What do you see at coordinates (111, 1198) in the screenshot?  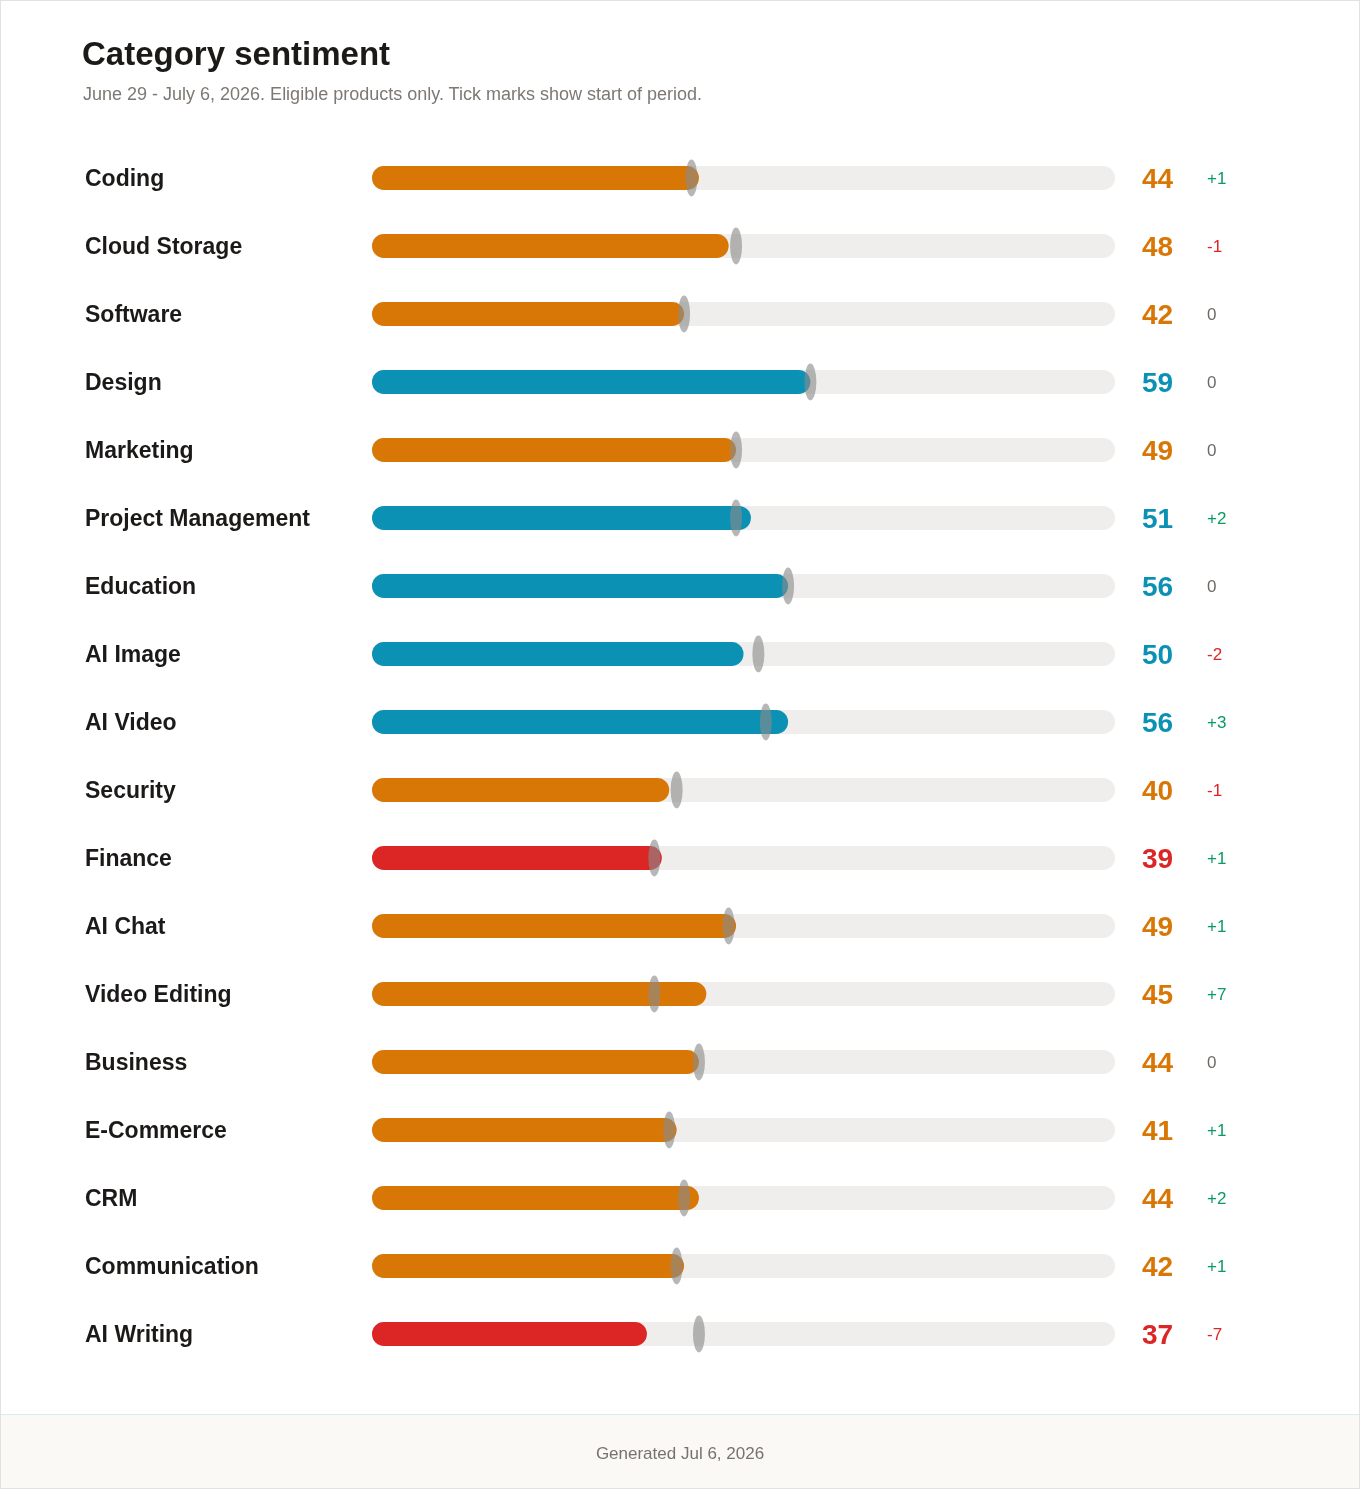 I see `y-tick-label: CRM` at bounding box center [111, 1198].